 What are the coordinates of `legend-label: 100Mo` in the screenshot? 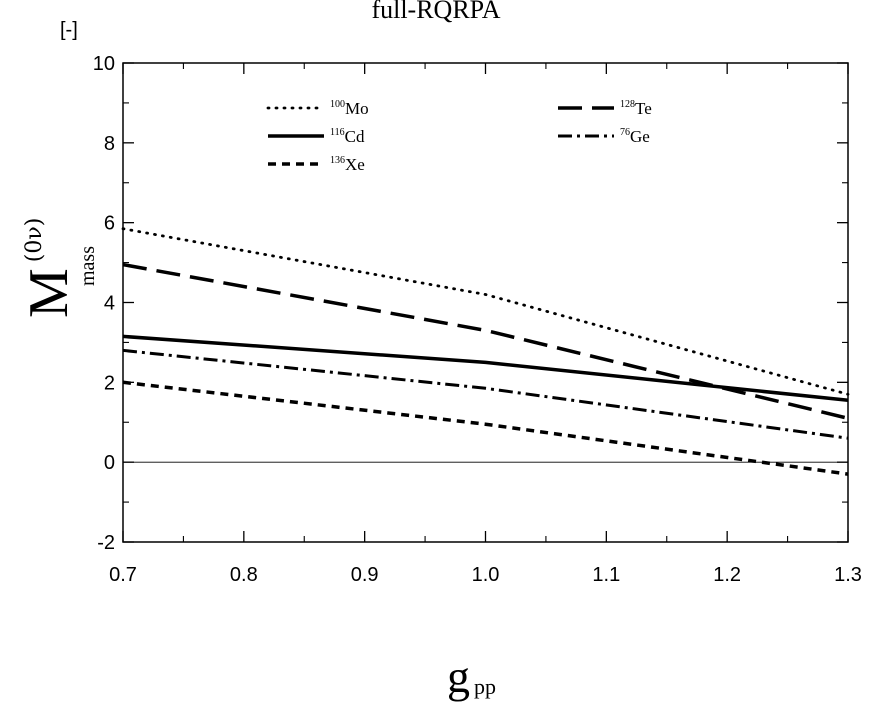 It's located at (349, 108).